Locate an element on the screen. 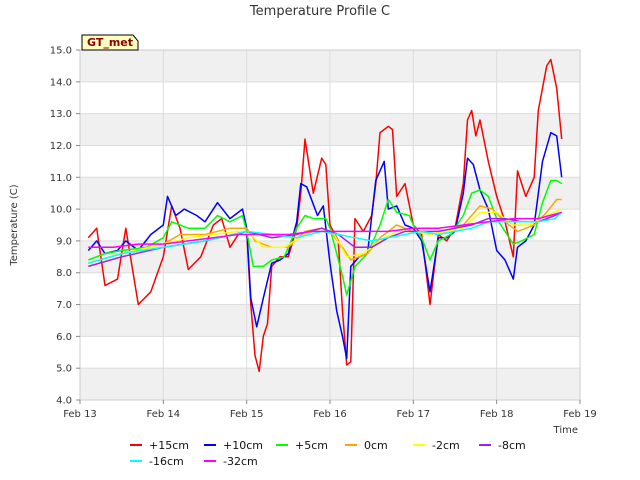 The image size is (640, 480). y-axis-label: Temperature (C) is located at coordinates (14, 225).